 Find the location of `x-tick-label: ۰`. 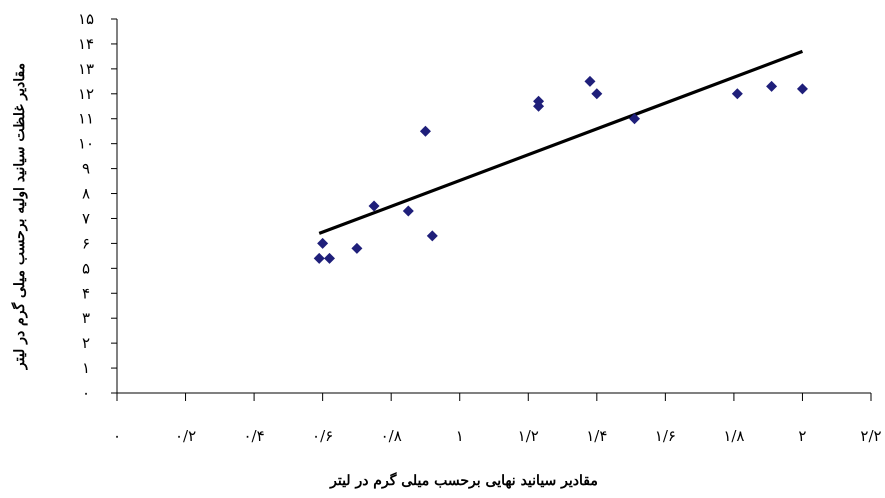

x-tick-label: ۰ is located at coordinates (117, 436).